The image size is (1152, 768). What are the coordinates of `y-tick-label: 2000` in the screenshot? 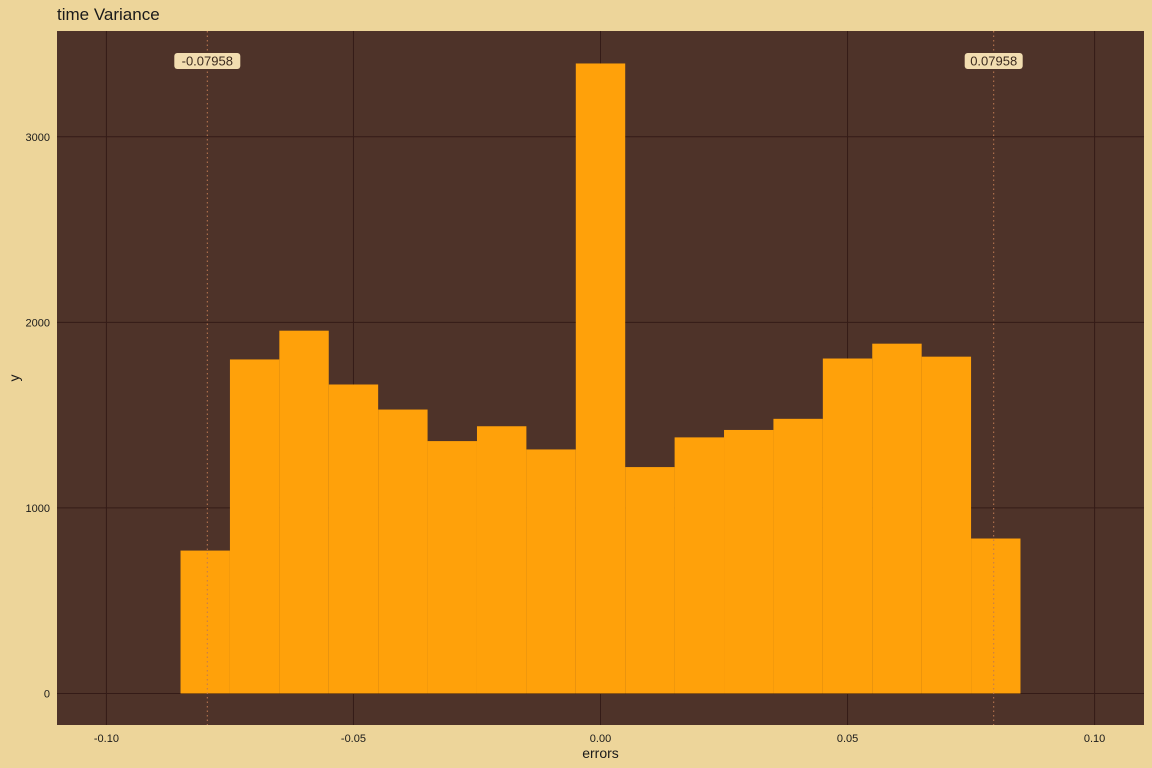 It's located at (38, 323).